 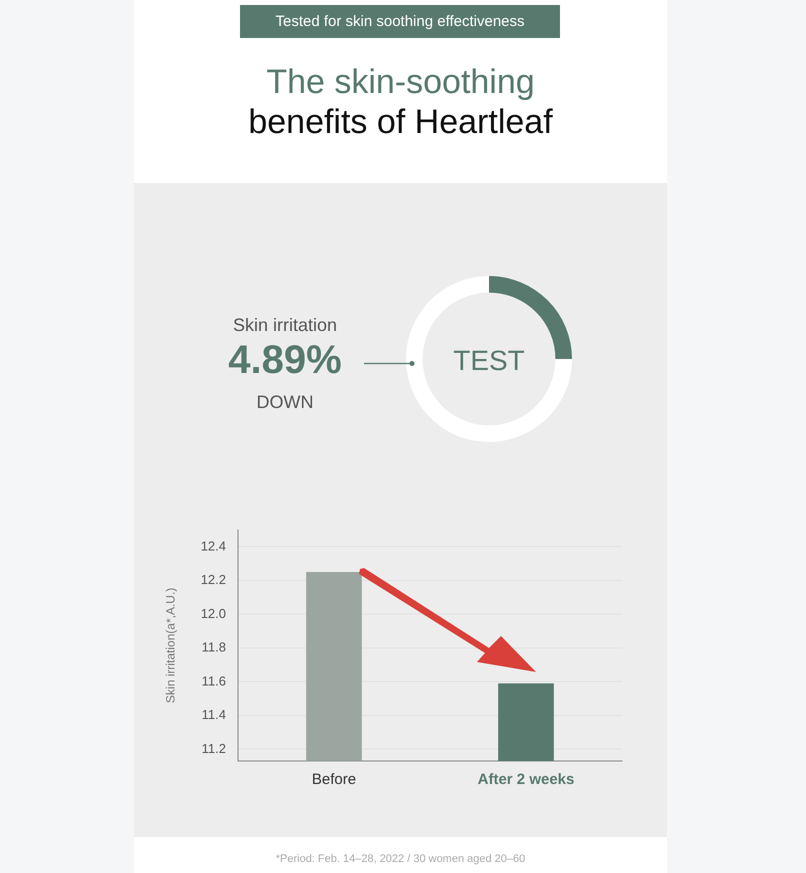 I want to click on y-tick-label: 12.2, so click(x=213, y=580).